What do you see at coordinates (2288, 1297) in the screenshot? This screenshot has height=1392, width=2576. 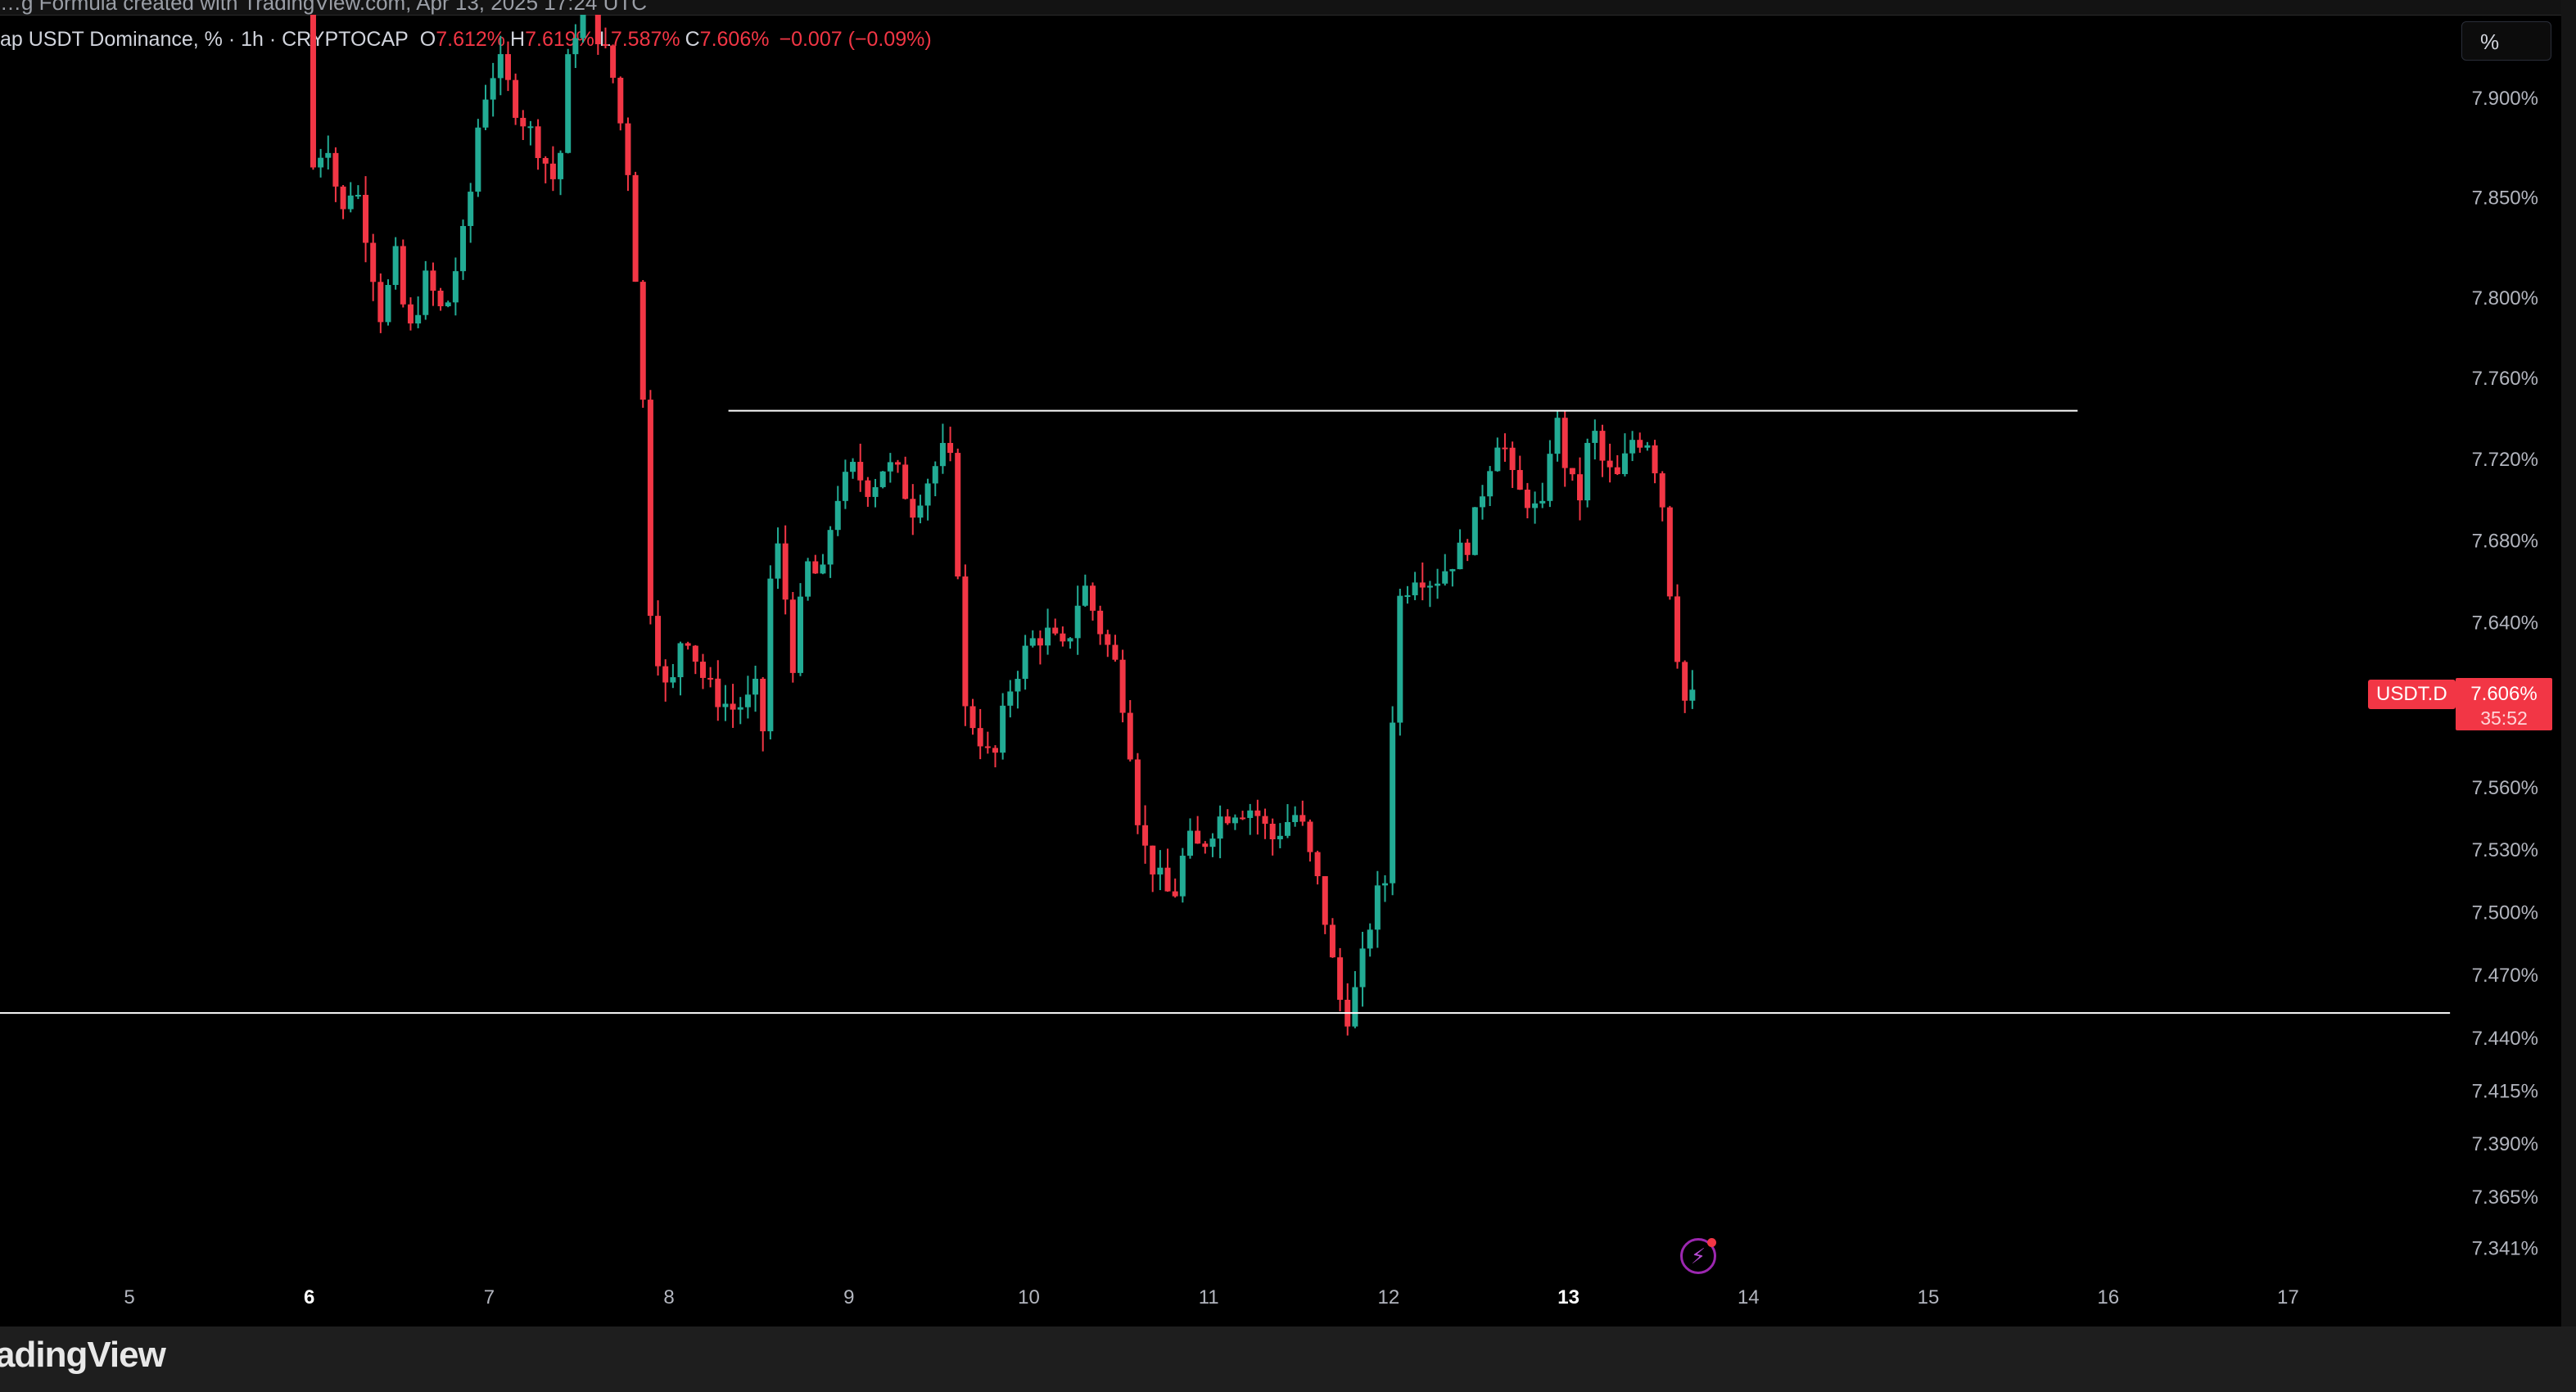 I see `time-tick-label: 17` at bounding box center [2288, 1297].